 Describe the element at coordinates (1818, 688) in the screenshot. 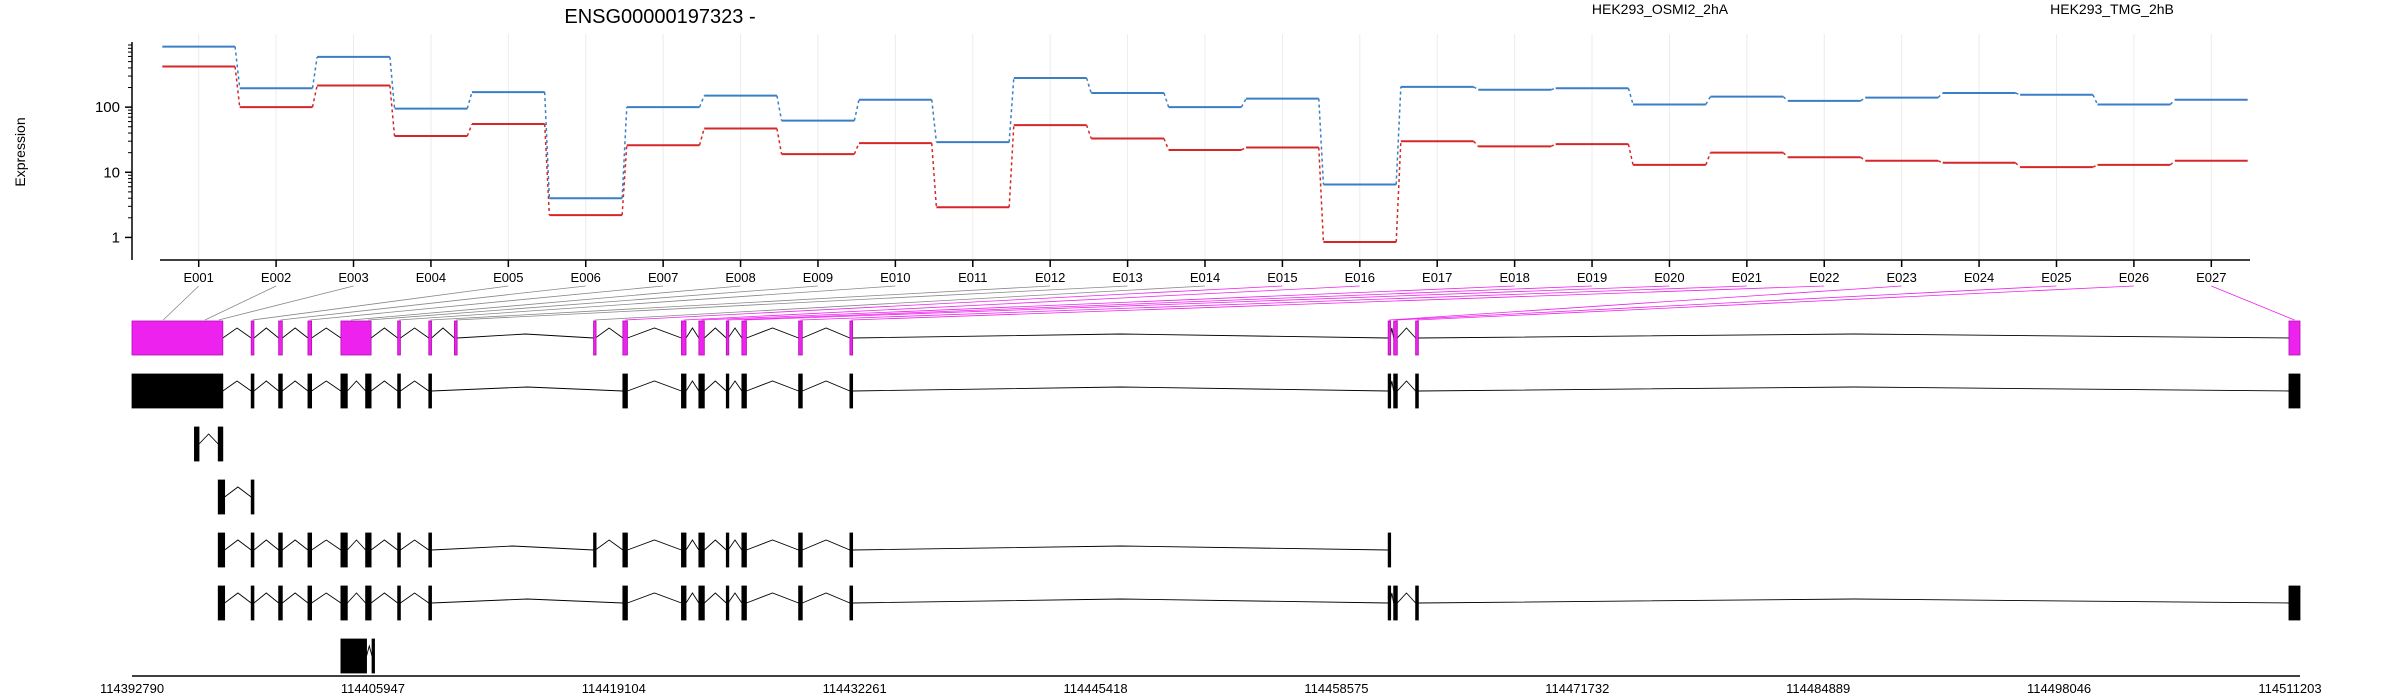

I see `genomic-tick-label: 114484889` at that location.